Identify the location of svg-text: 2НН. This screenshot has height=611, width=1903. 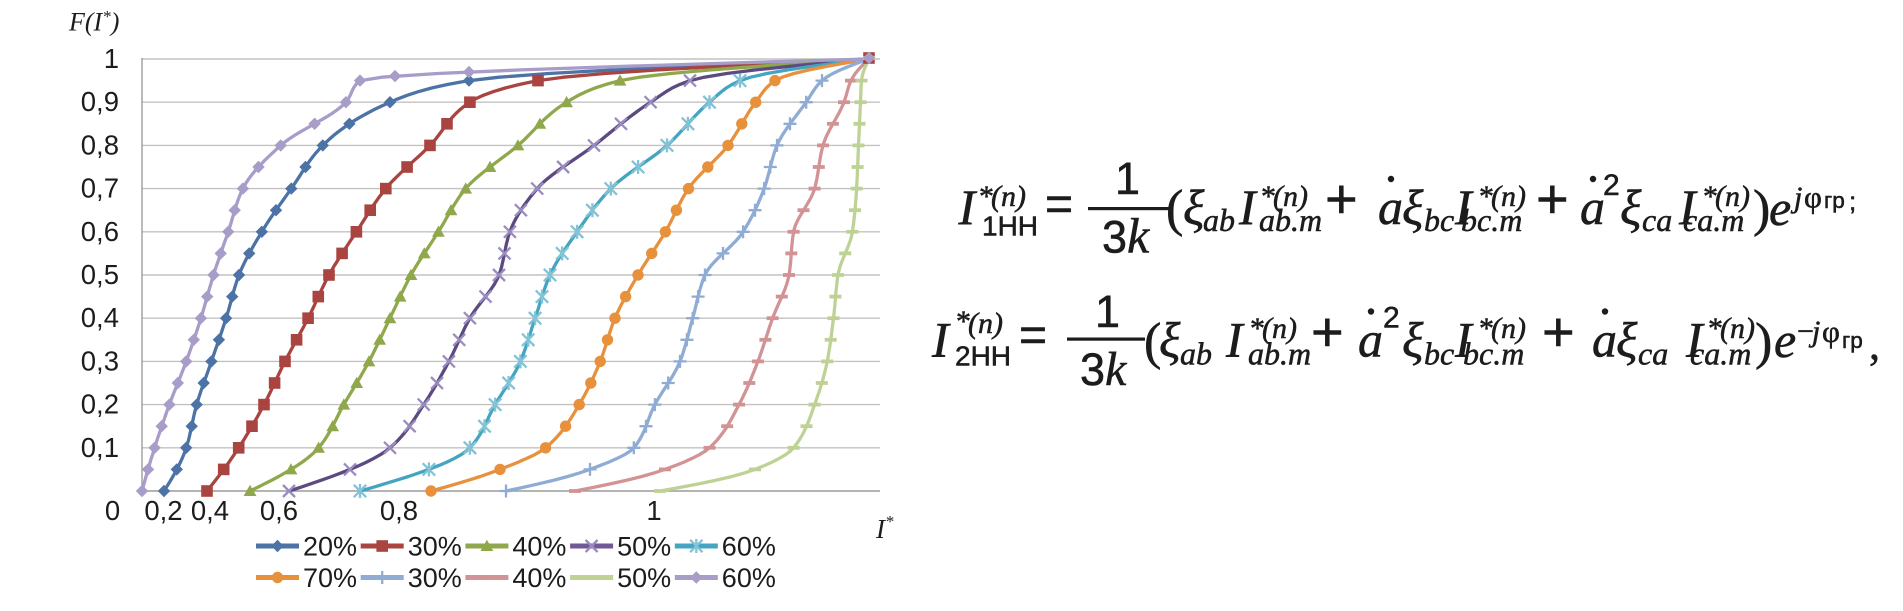
(983, 356).